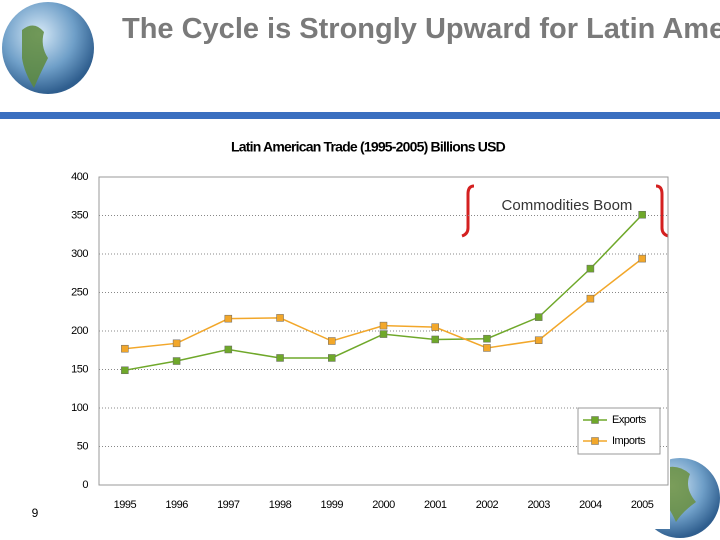  Describe the element at coordinates (629, 441) in the screenshot. I see `legend-label: Imports` at that location.